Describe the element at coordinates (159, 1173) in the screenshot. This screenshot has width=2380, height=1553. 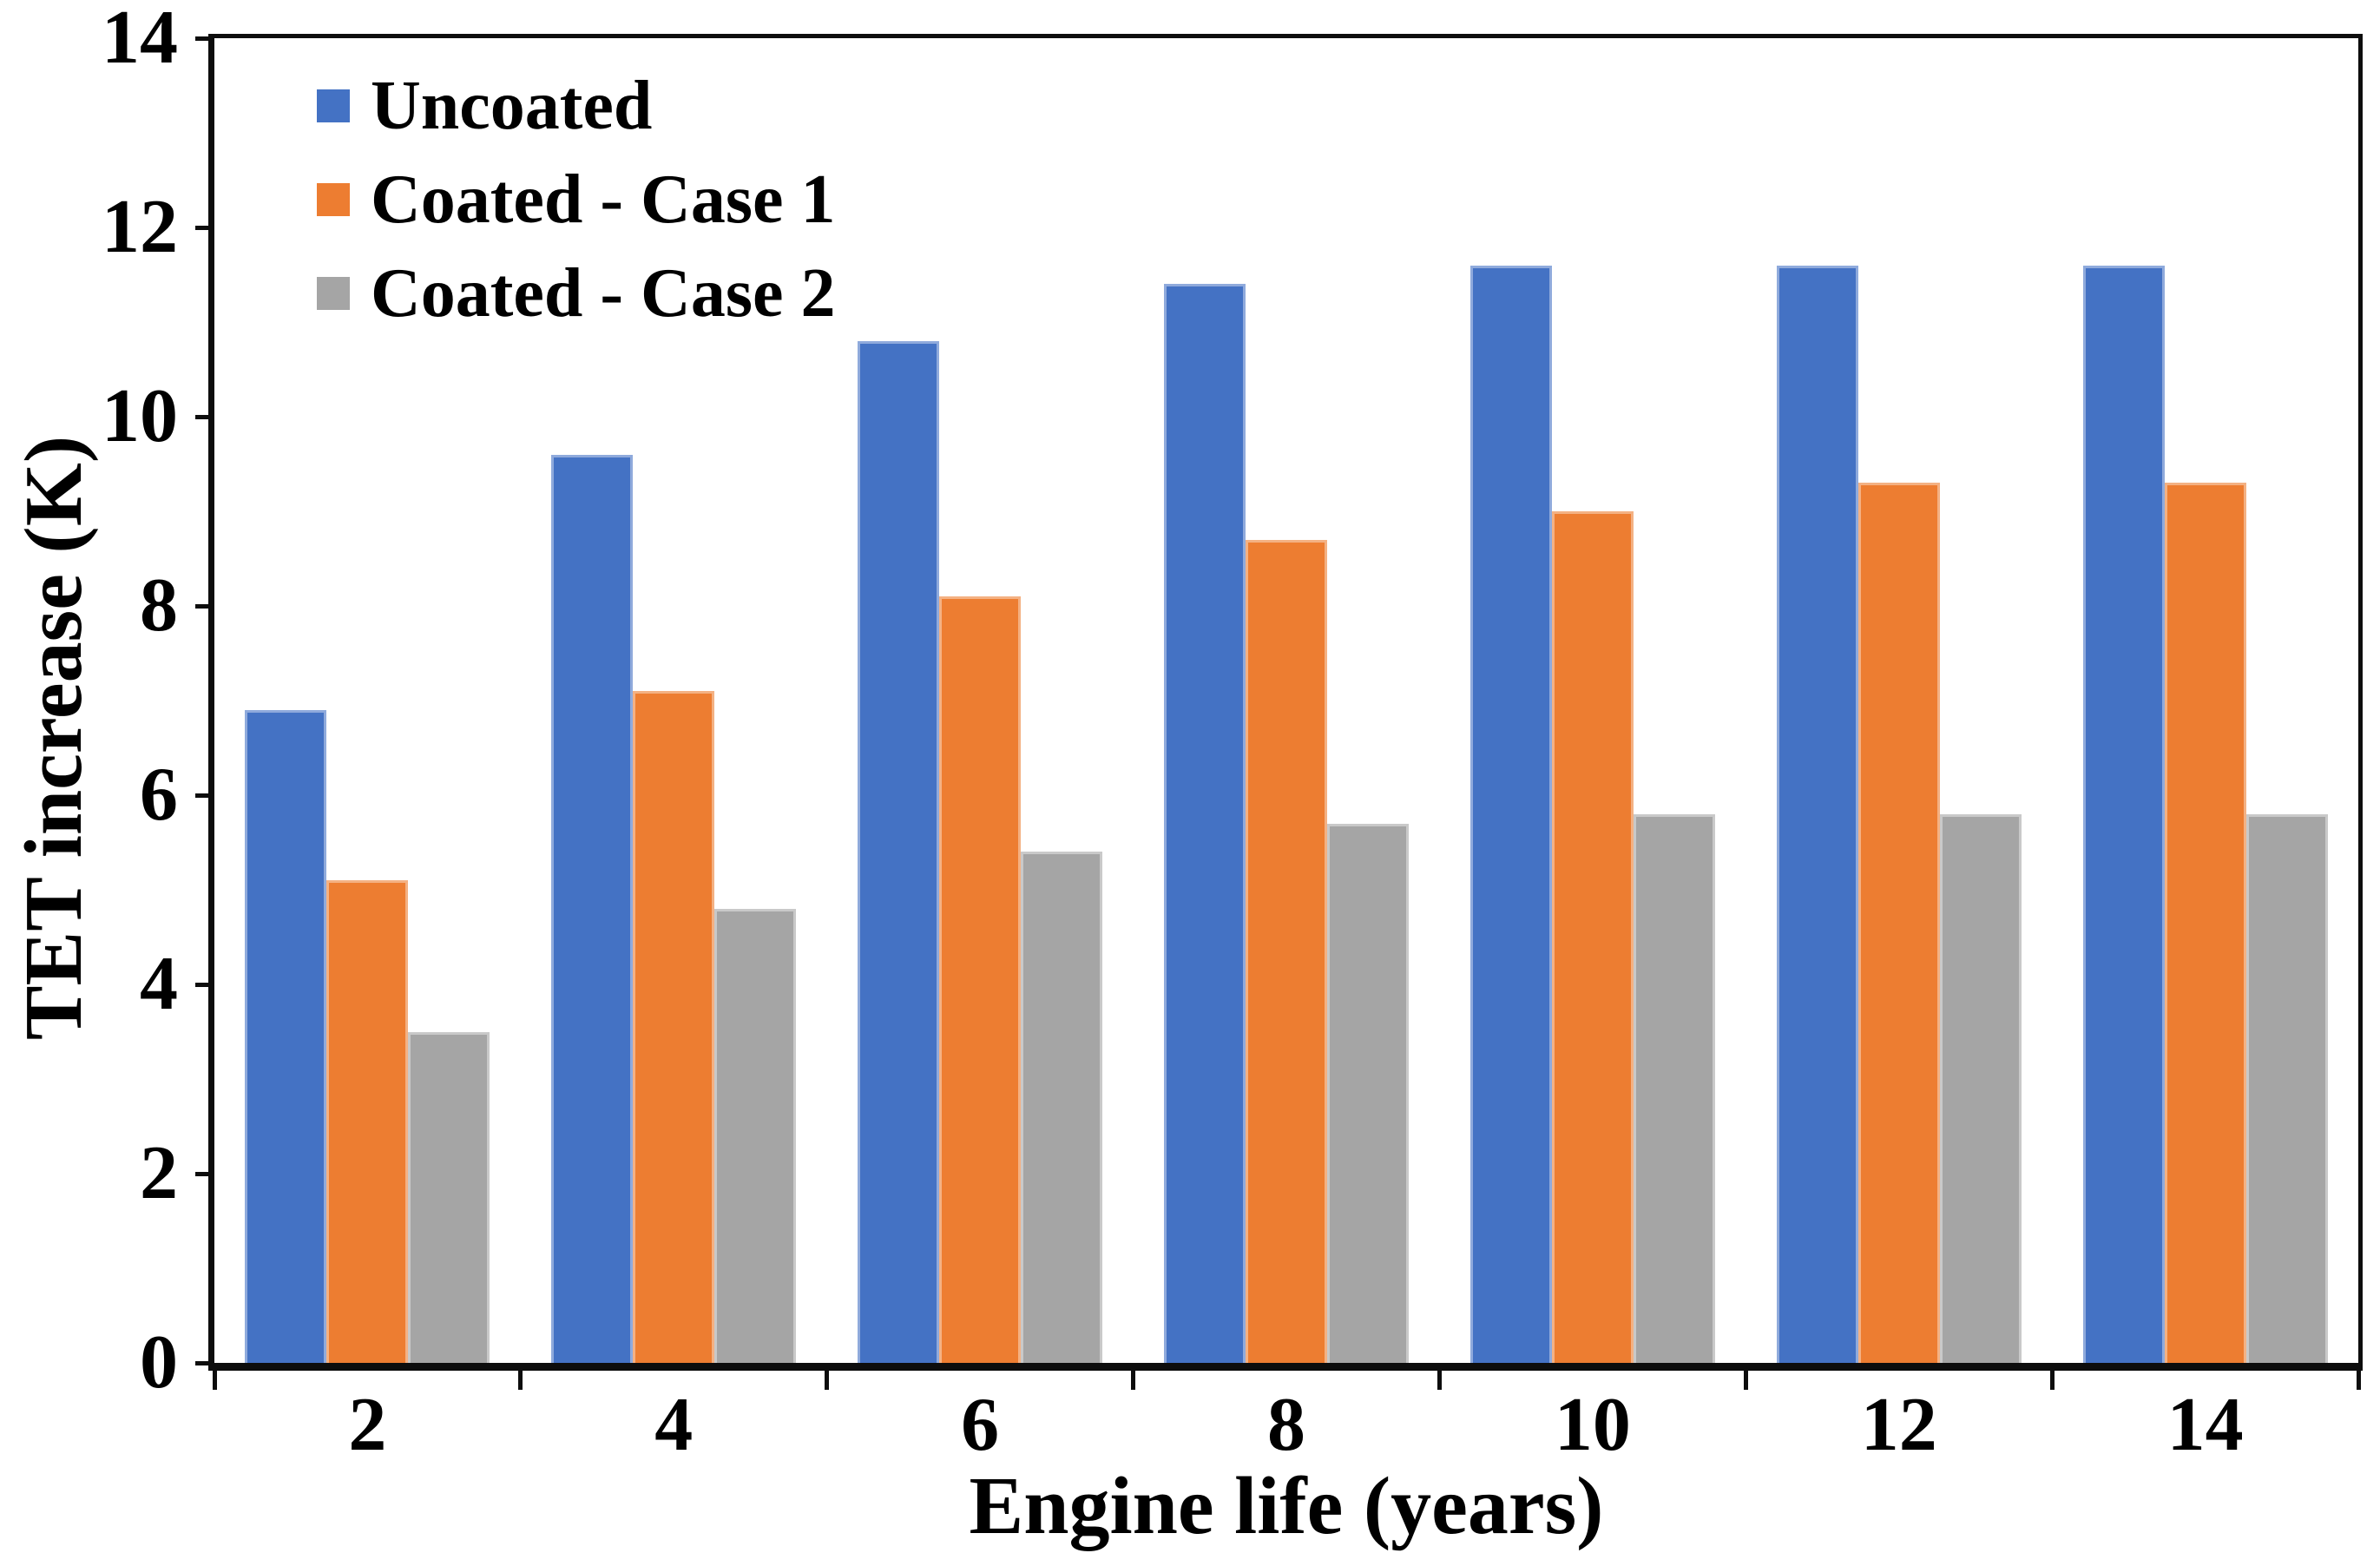
I see `y-tick-label-2: 2` at that location.